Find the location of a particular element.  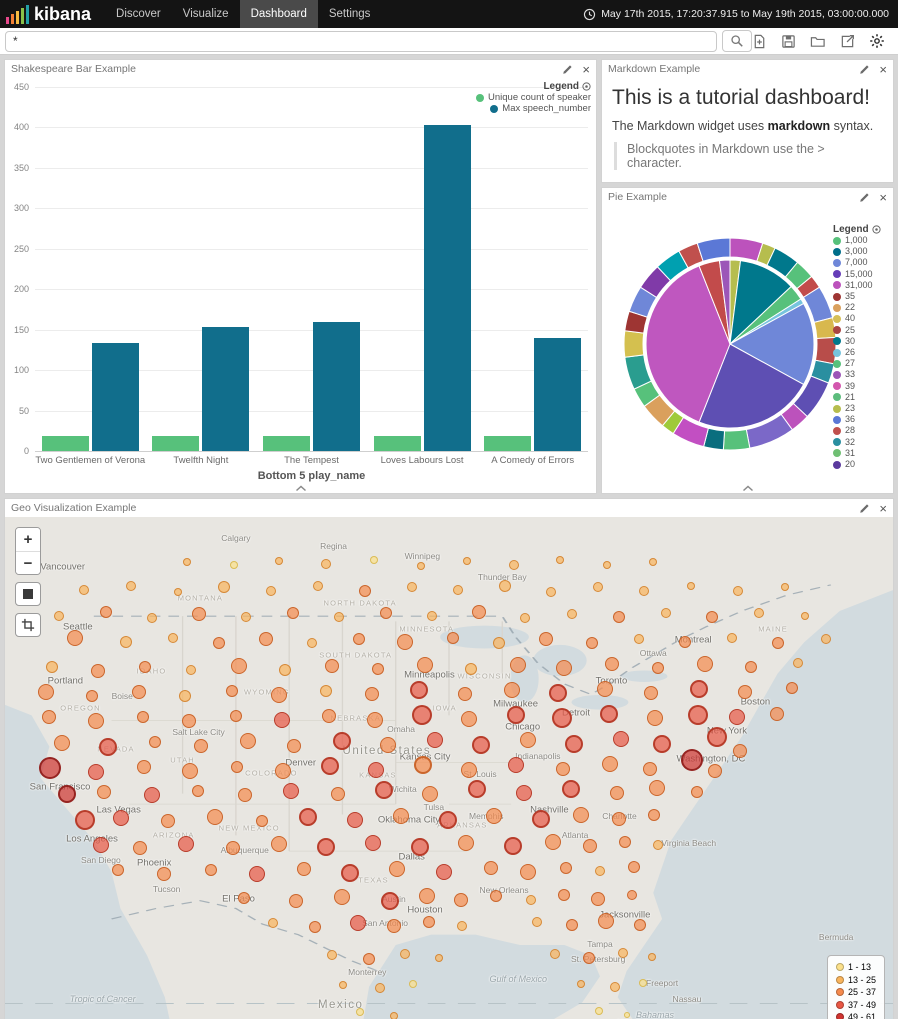

legend-item: 40 is located at coordinates (861, 318).